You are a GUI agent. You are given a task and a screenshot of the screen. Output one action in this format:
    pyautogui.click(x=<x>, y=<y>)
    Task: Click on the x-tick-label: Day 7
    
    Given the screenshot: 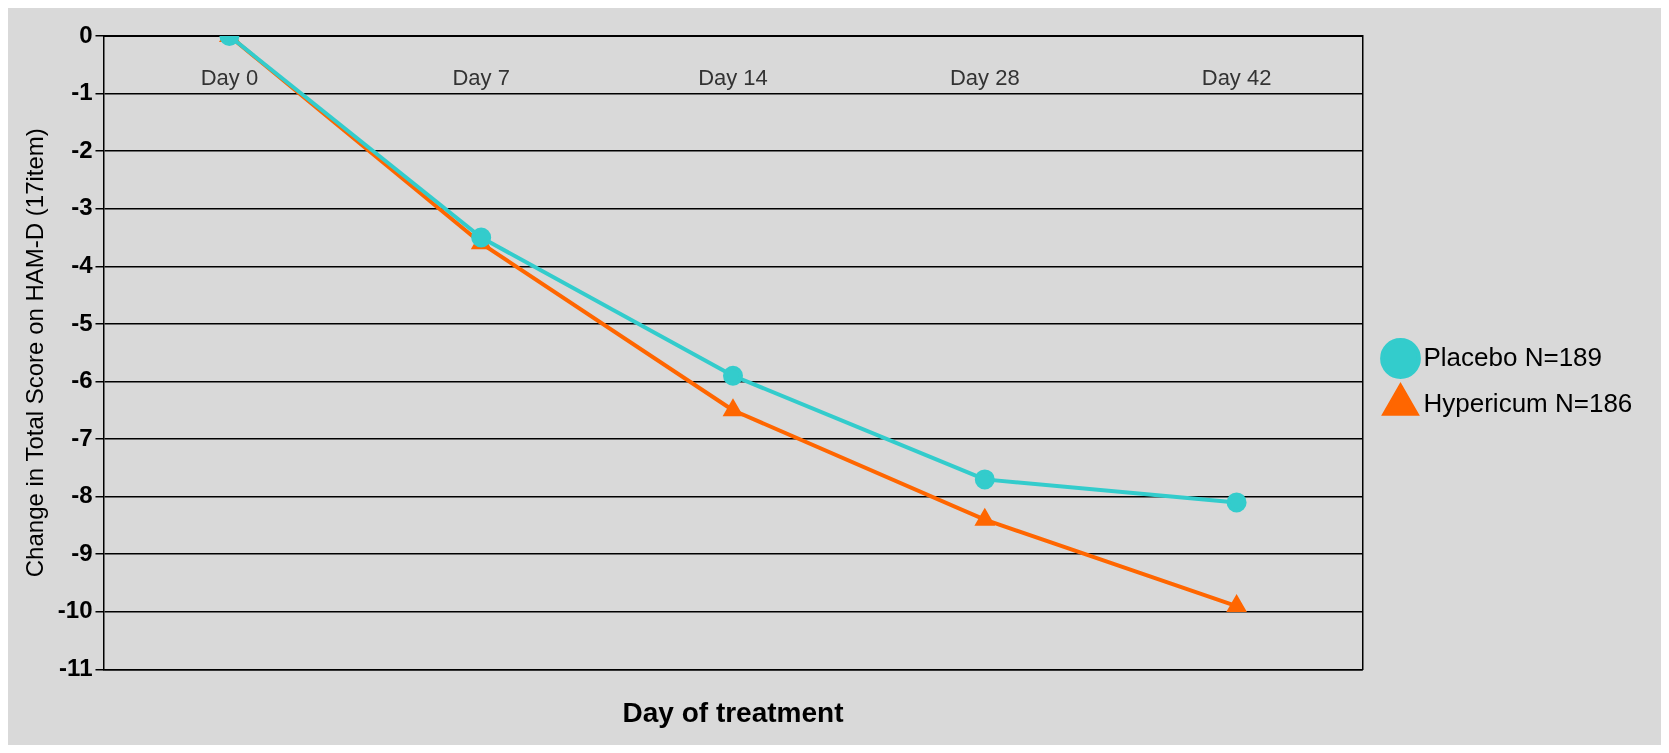 What is the action you would take?
    pyautogui.click(x=481, y=78)
    